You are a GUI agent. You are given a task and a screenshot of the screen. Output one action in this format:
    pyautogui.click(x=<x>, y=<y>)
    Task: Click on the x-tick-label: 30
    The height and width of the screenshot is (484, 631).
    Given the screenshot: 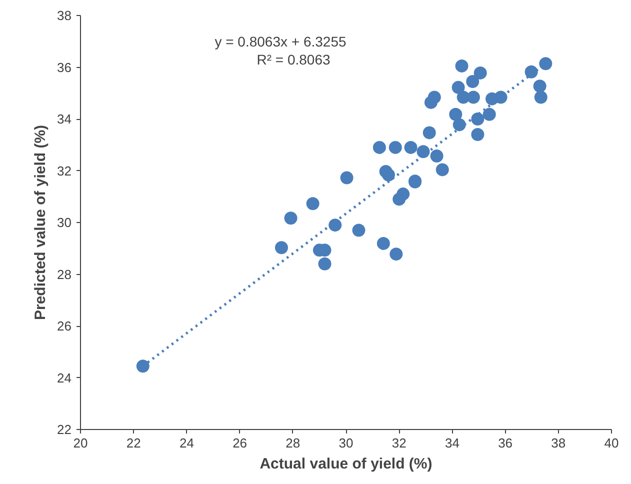 What is the action you would take?
    pyautogui.click(x=346, y=443)
    